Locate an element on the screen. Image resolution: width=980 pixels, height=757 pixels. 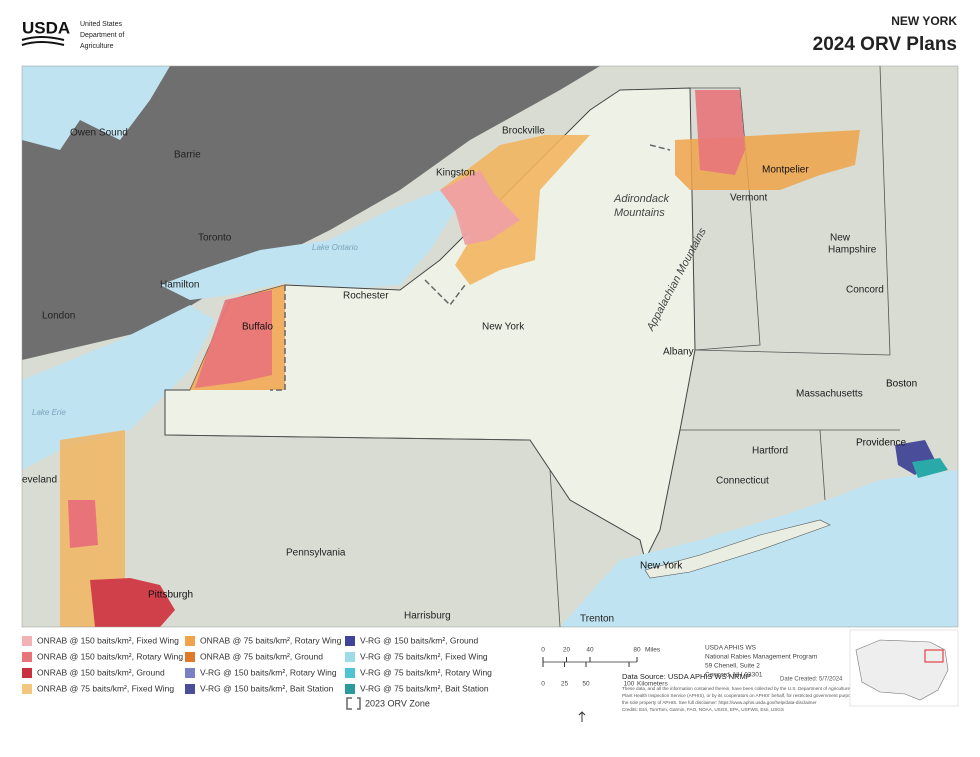
long-island is located at coordinates (737, 549).